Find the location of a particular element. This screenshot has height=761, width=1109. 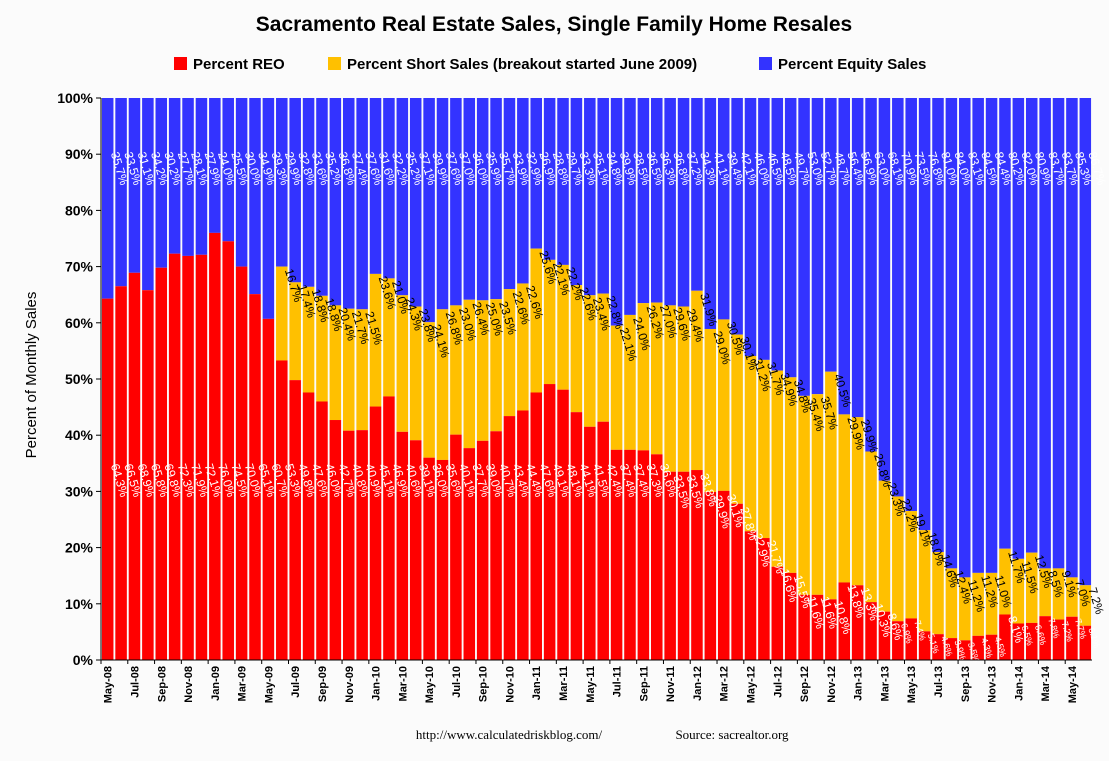

x-tick-label: Jul-11 is located at coordinates (618, 681).